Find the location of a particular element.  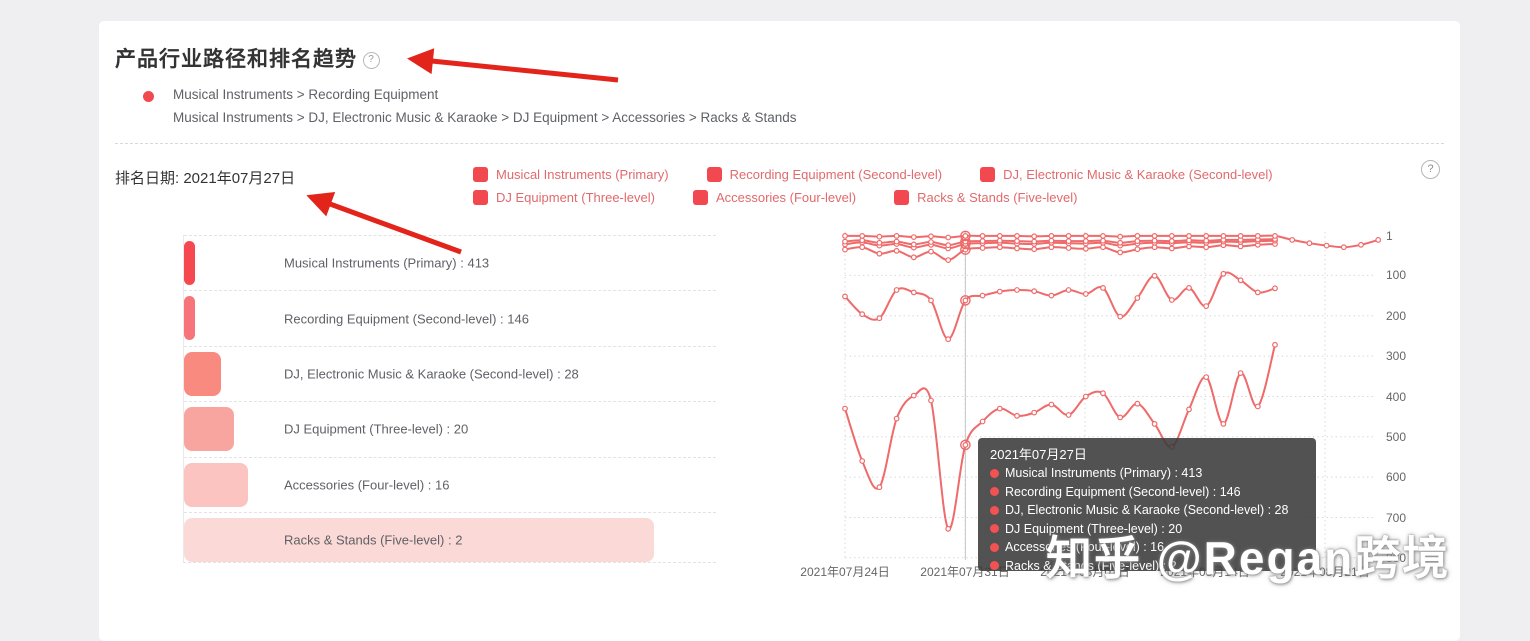

tooltip-series-value: Accessories (Four-level) : 16 is located at coordinates (1085, 547).